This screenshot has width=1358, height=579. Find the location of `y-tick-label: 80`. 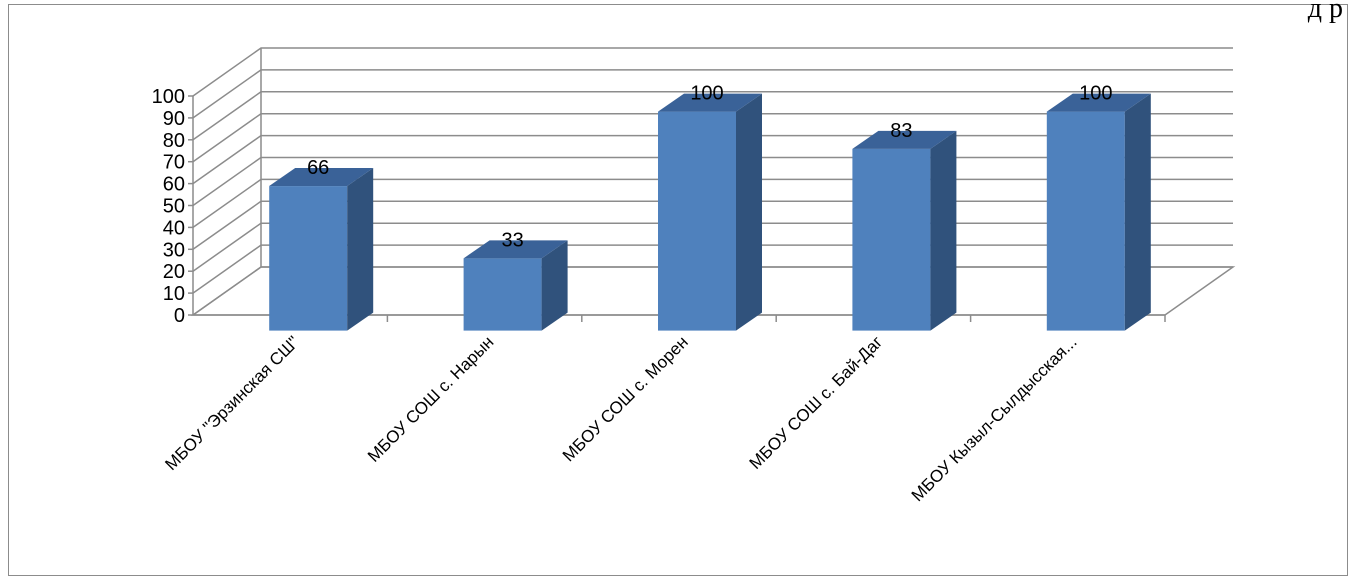

y-tick-label: 80 is located at coordinates (174, 141).